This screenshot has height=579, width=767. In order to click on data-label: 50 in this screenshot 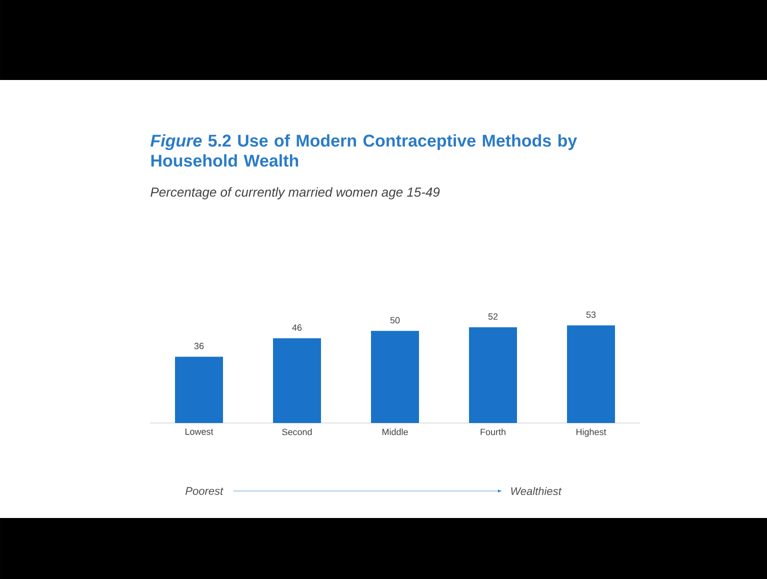, I will do `click(395, 320)`.